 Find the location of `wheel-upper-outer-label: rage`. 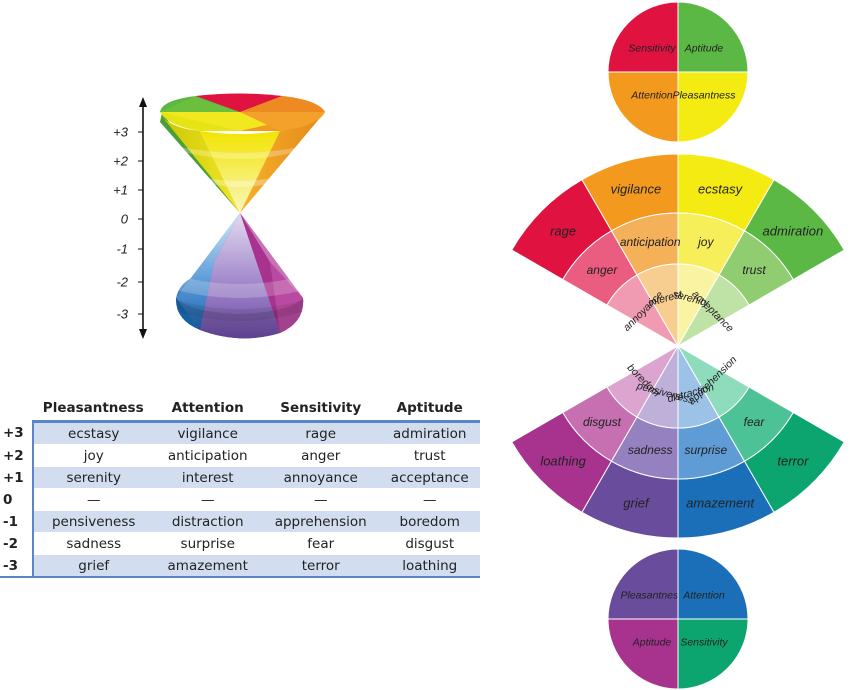

wheel-upper-outer-label: rage is located at coordinates (563, 231).